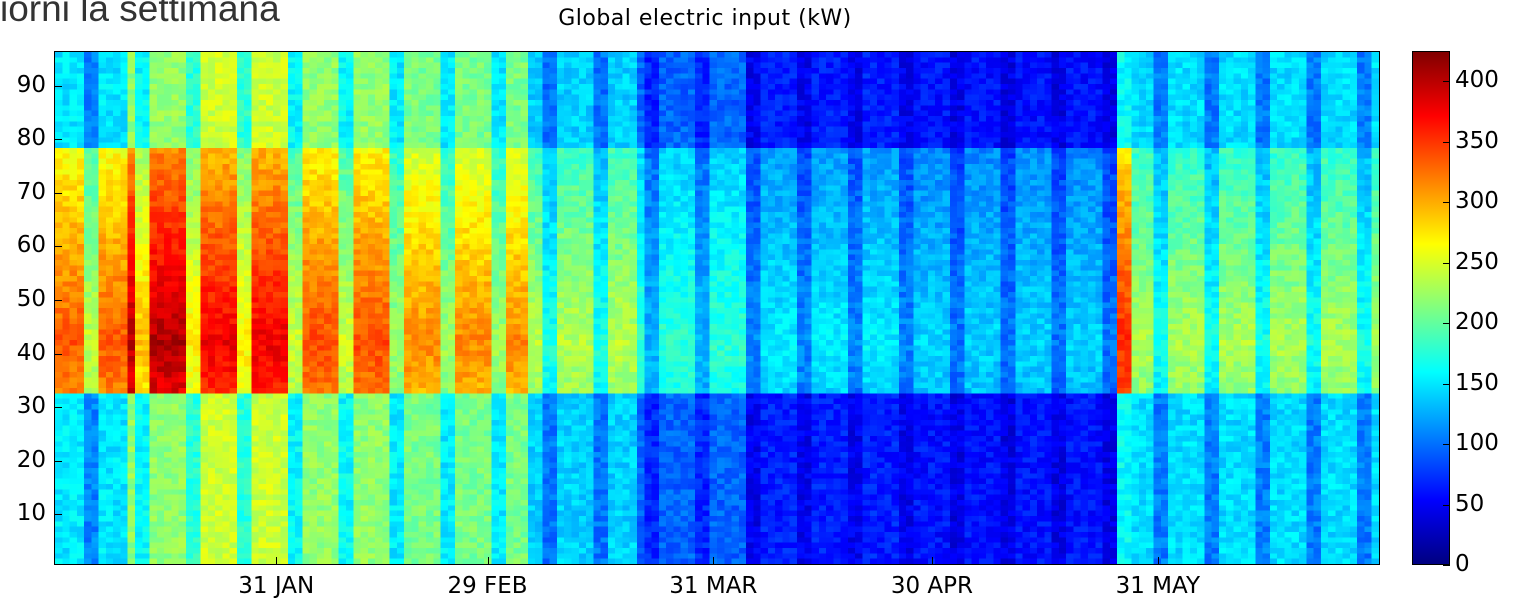  What do you see at coordinates (1477, 322) in the screenshot?
I see `colorbar-tick-label: 200` at bounding box center [1477, 322].